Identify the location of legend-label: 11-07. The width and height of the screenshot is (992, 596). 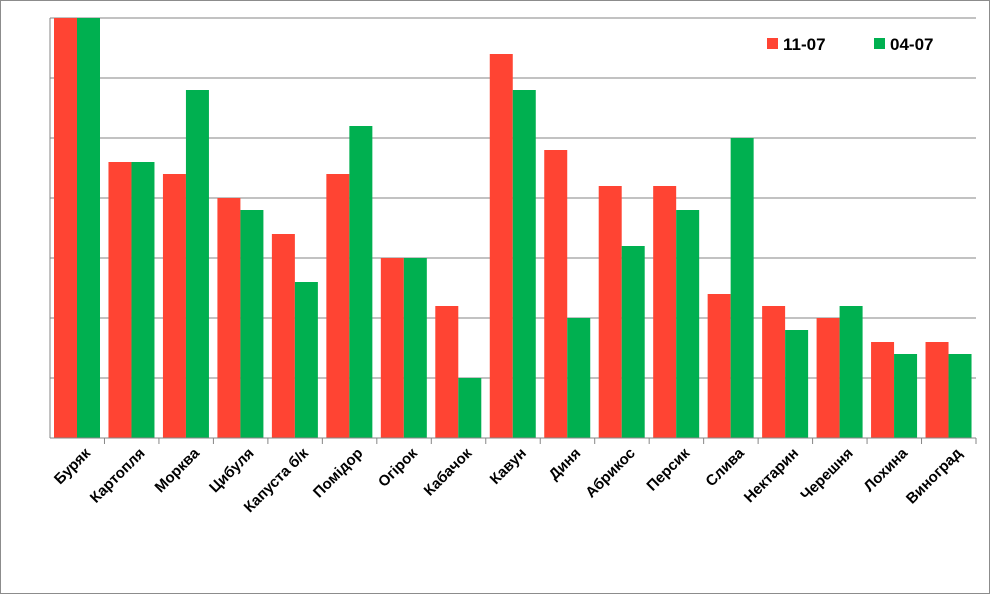
(804, 44).